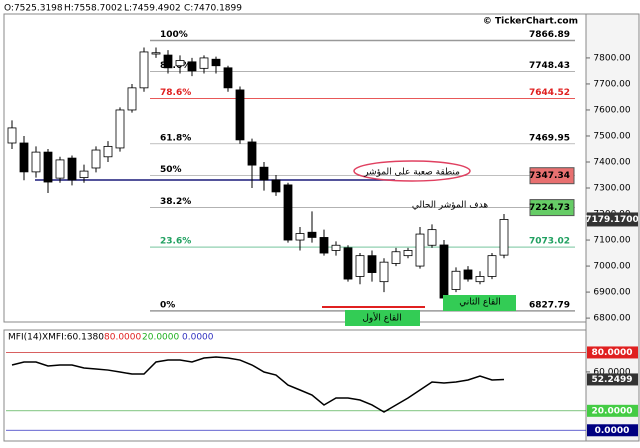 This screenshot has width=640, height=448. What do you see at coordinates (611, 110) in the screenshot?
I see `y-tick-label: 7600.00` at bounding box center [611, 110].